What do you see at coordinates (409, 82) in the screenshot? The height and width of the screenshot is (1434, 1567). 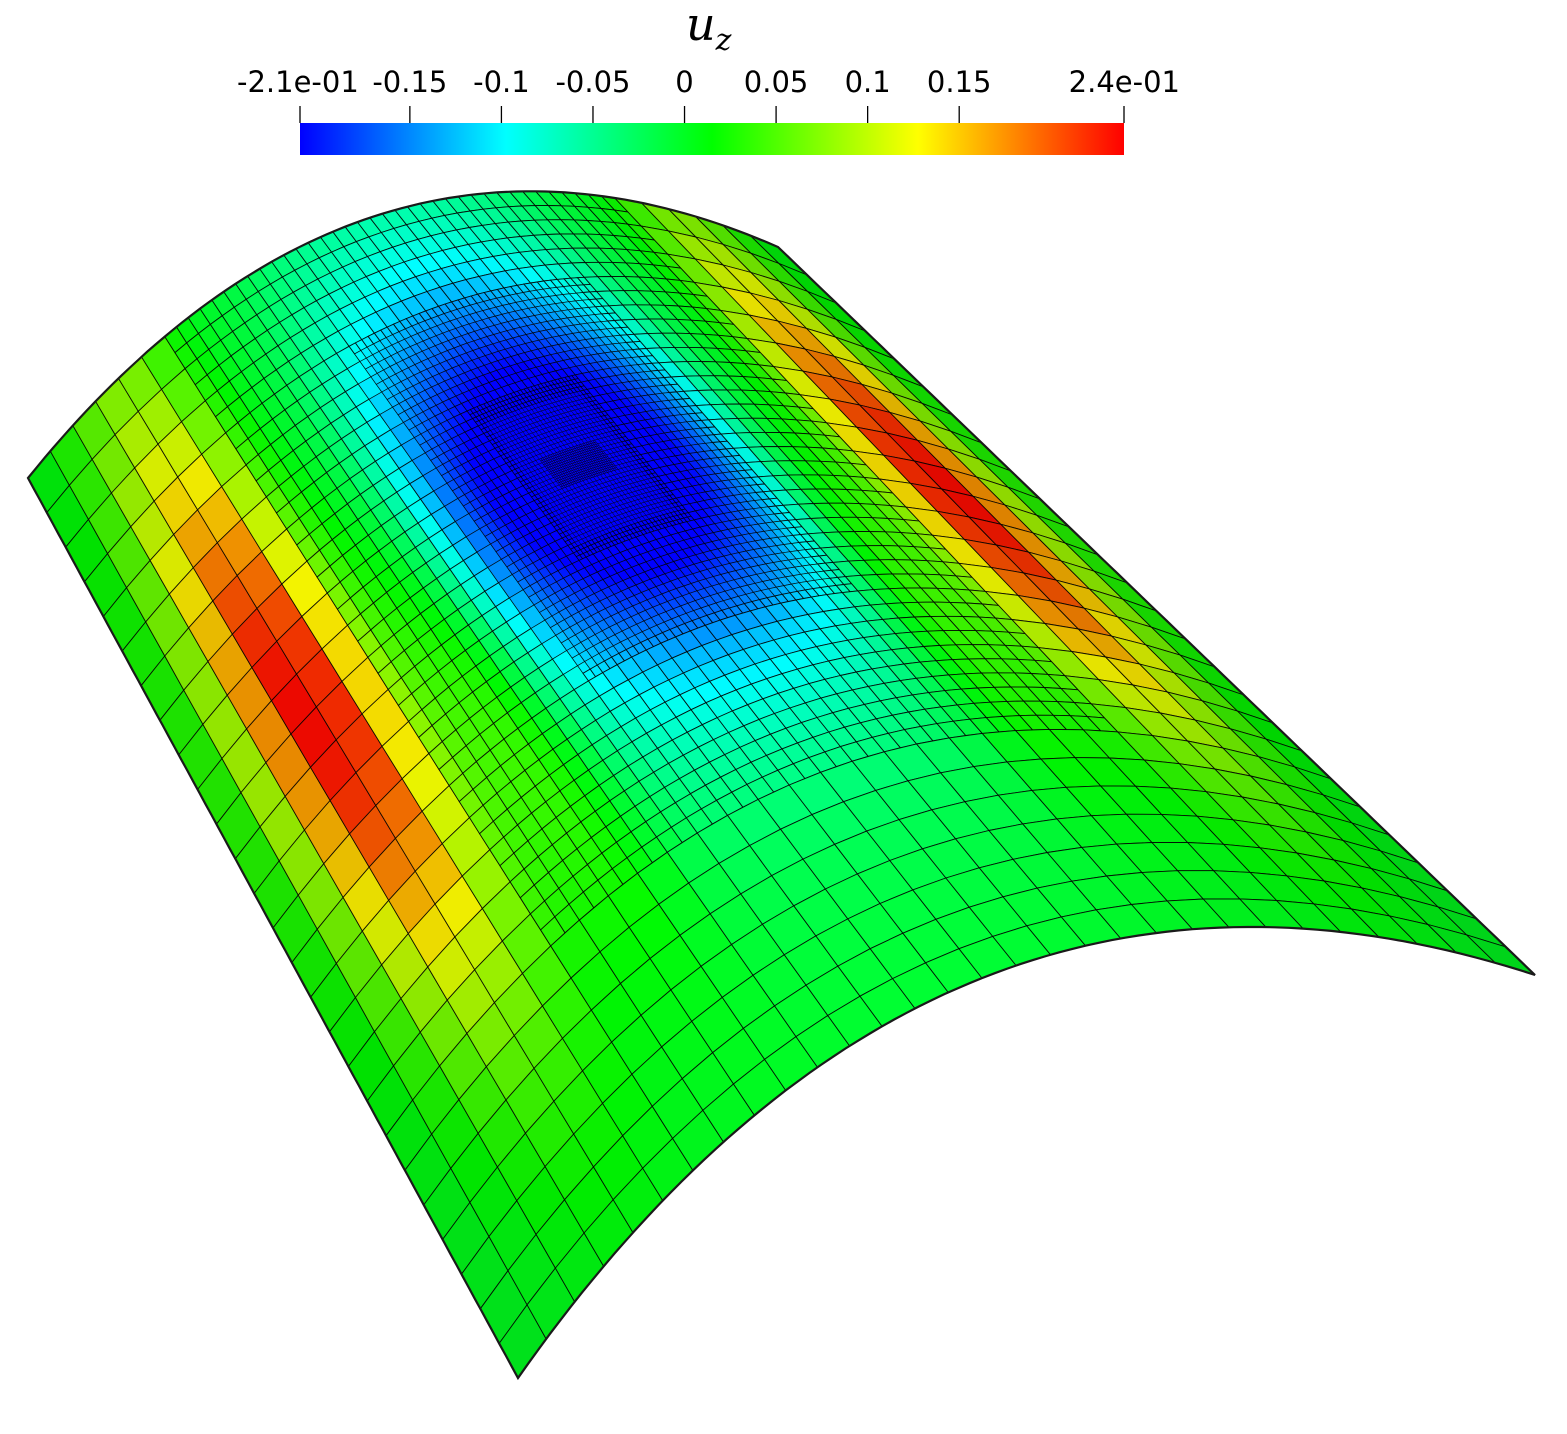 I see `colorbar-tick-label-0: -0.15` at bounding box center [409, 82].